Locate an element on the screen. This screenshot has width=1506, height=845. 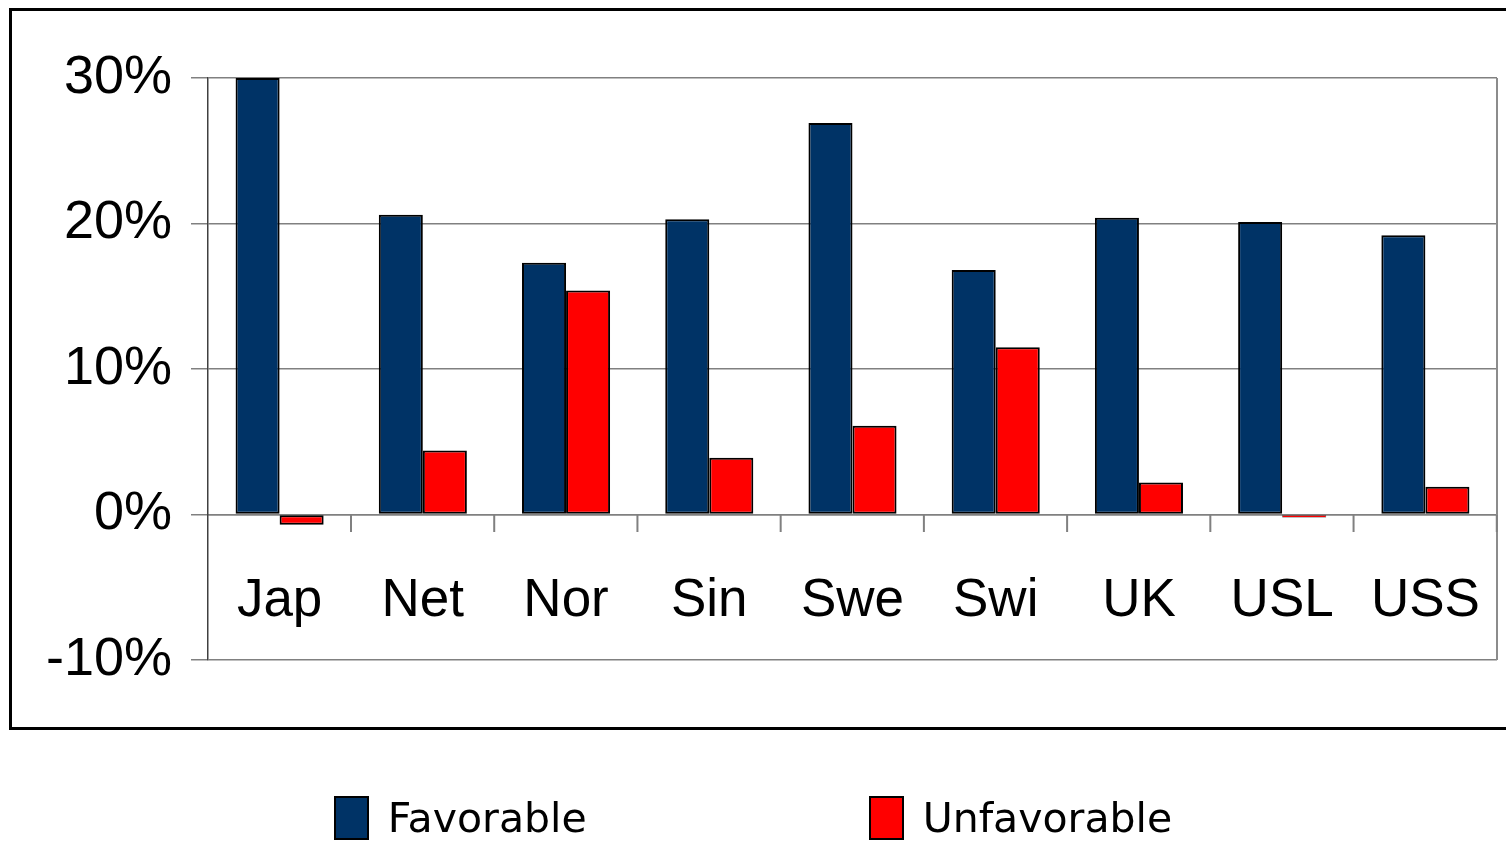
x-tick-label: Nor is located at coordinates (566, 597).